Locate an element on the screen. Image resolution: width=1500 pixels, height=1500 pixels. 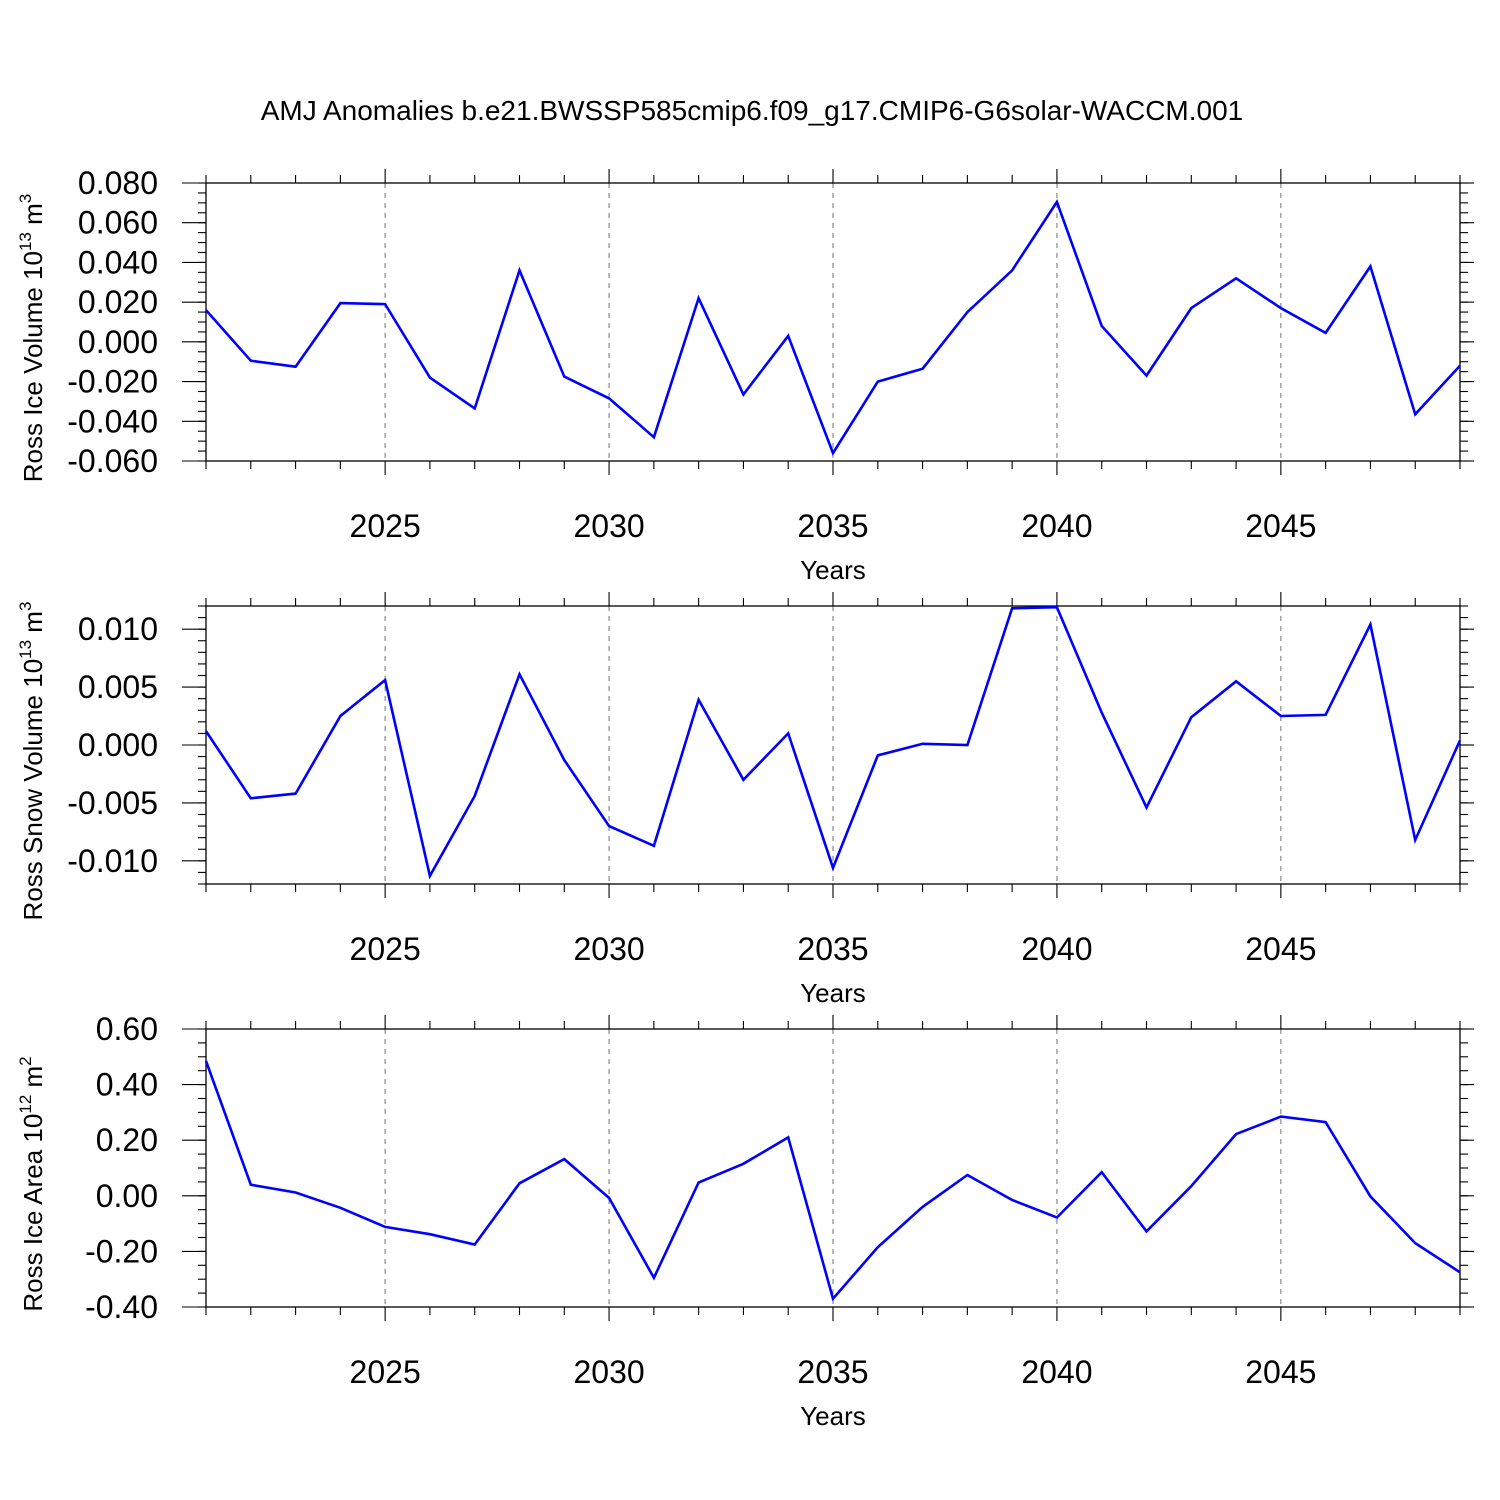
y-axis-title: Ross Snow Volume 1013 m3 is located at coordinates (32, 761).